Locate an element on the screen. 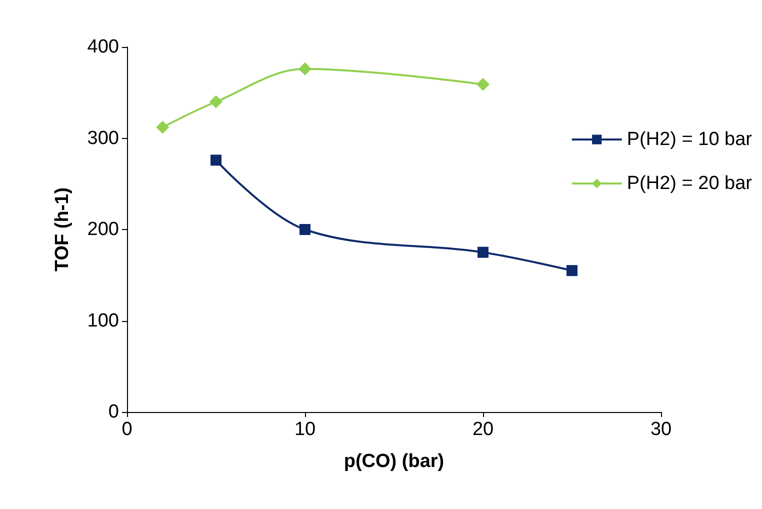 This screenshot has width=762, height=509. y-tick-label: 100 is located at coordinates (103, 321).